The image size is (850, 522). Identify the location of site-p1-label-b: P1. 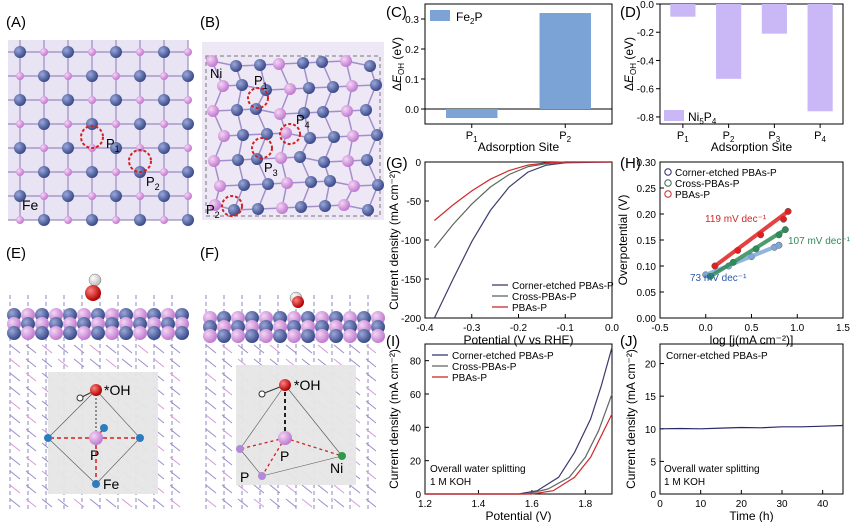
(261, 82).